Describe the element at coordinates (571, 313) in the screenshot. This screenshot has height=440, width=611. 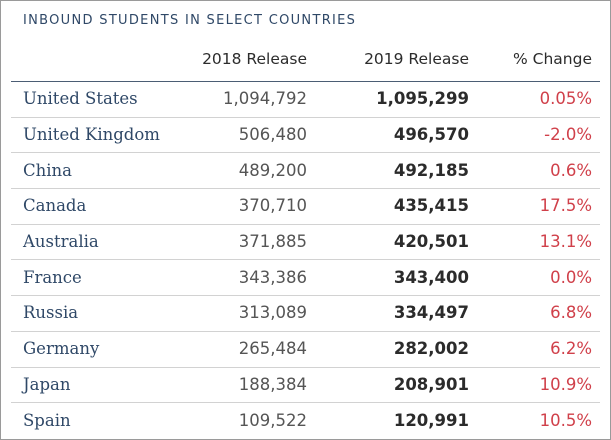
I see `percent-change-cell: 6.8%` at that location.